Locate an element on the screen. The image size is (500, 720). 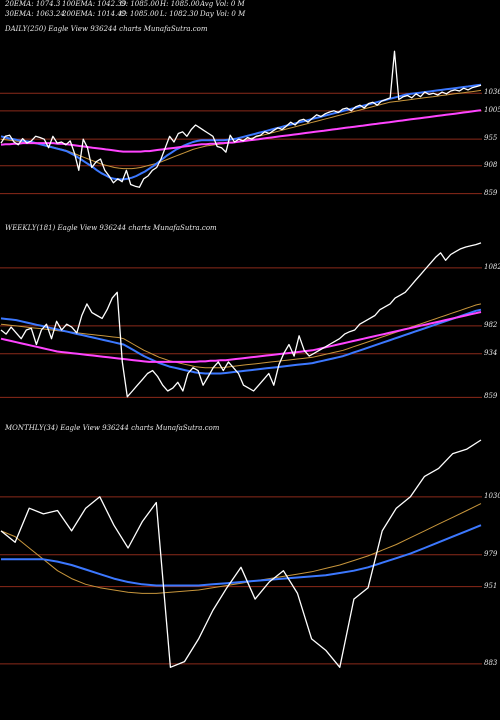
close-readout: C: 1085.00 is located at coordinates (139, 14).